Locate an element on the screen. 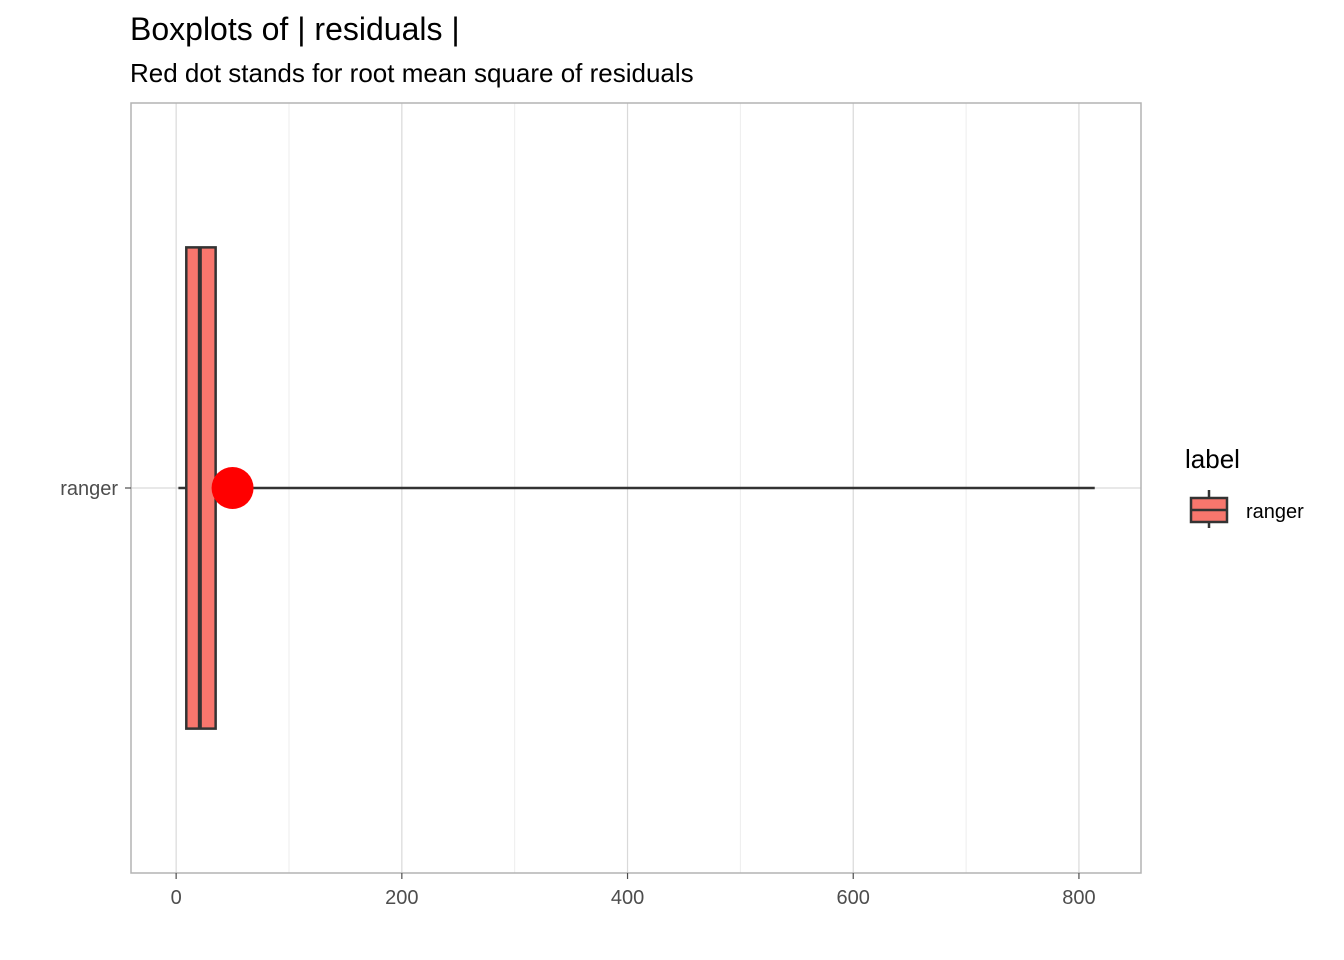 The height and width of the screenshot is (960, 1344). legend: label ranger is located at coordinates (1244, 486).